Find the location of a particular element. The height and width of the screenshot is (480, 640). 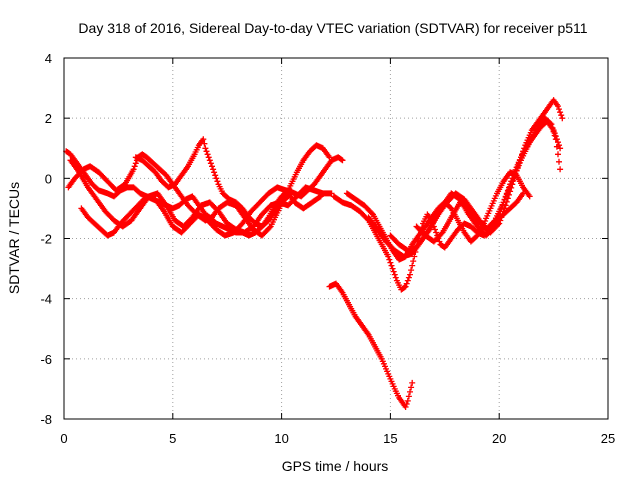

y-tick-label: -8 is located at coordinates (46, 419).